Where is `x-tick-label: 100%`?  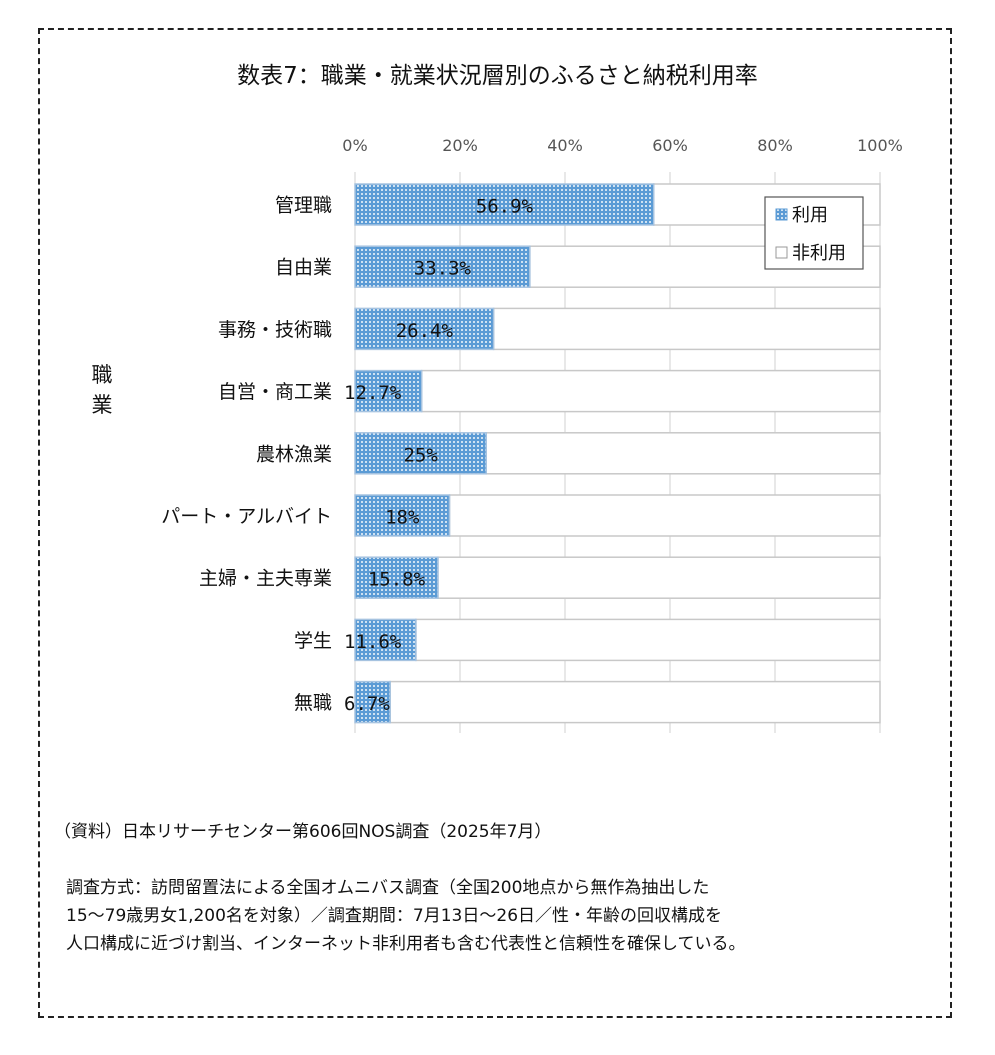
x-tick-label: 100% is located at coordinates (880, 145).